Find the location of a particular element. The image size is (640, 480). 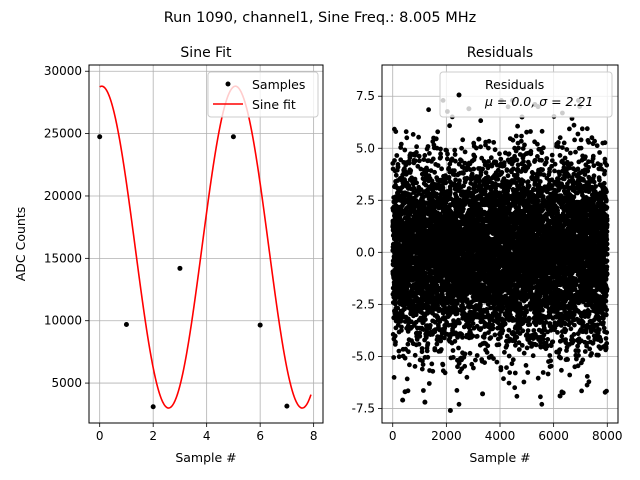

sine-fit-legend: Samples Sine fit is located at coordinates (263, 94).